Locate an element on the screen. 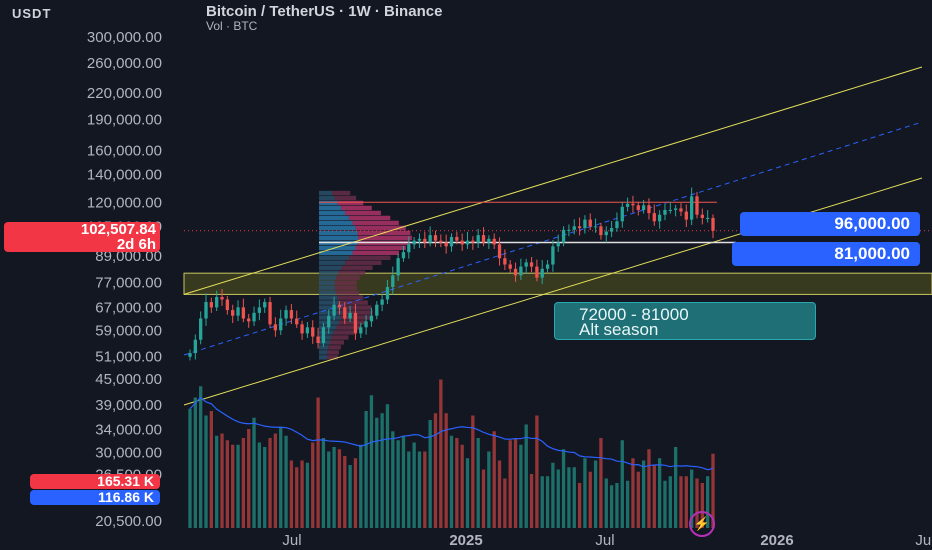 The width and height of the screenshot is (932, 550). callout-label: Alt season is located at coordinates (619, 329).